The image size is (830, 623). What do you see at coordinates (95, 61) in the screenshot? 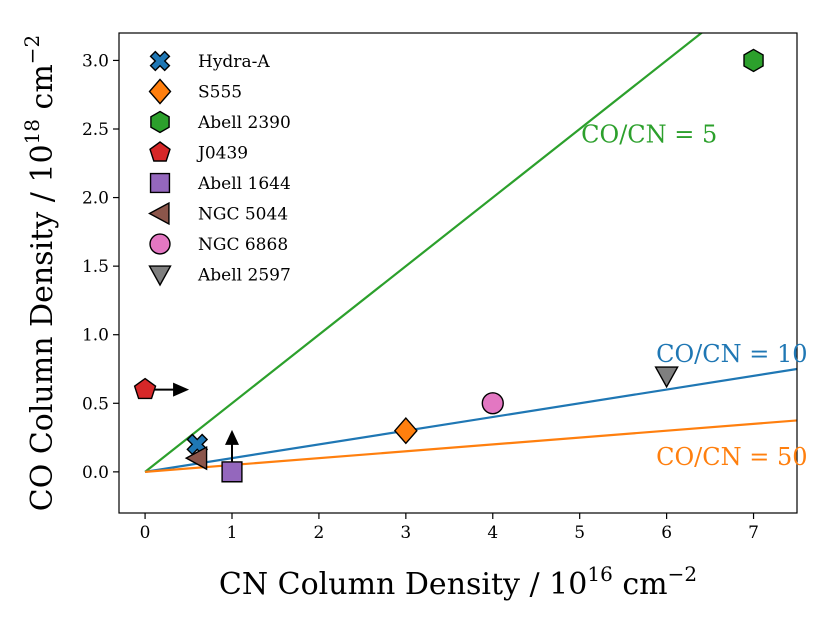
I see `y-tick-label: 3.0` at bounding box center [95, 61].